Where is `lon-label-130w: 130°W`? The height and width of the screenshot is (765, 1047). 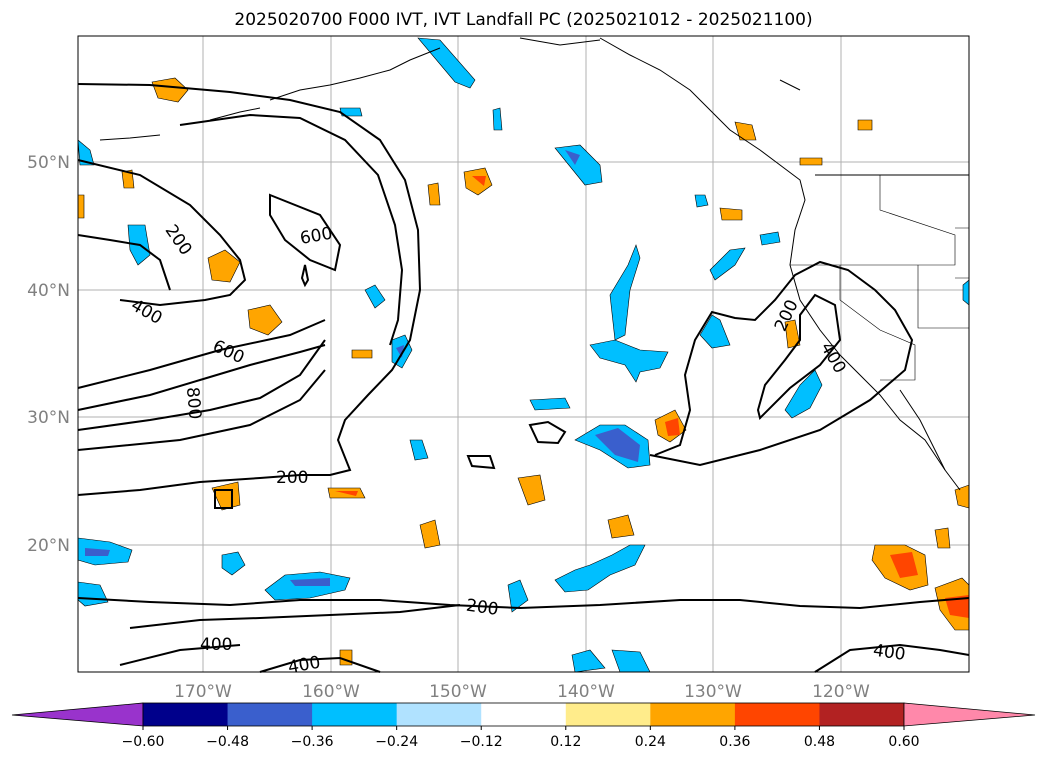 lon-label-130w: 130°W is located at coordinates (713, 692).